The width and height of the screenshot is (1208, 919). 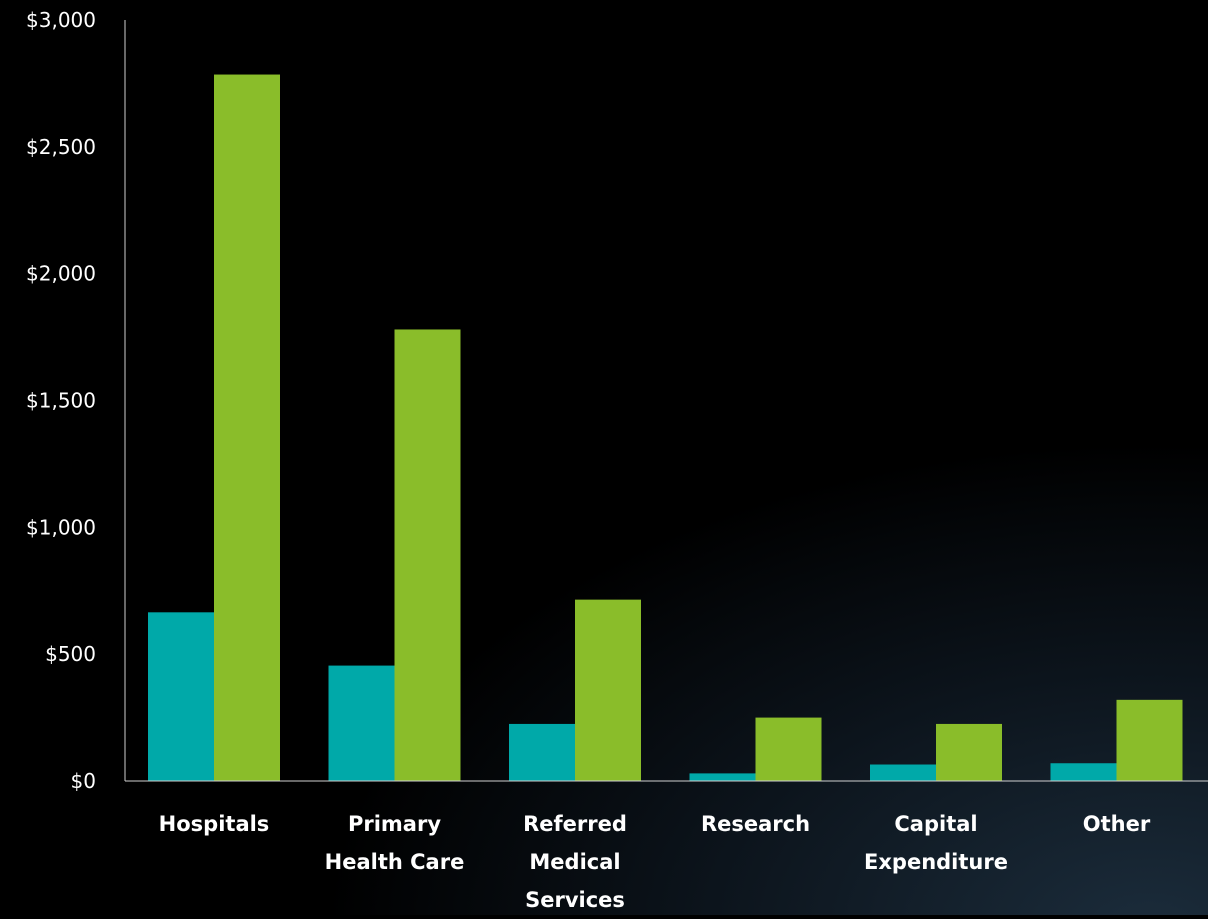 I want to click on category-label: Primary Health Care, so click(x=395, y=843).